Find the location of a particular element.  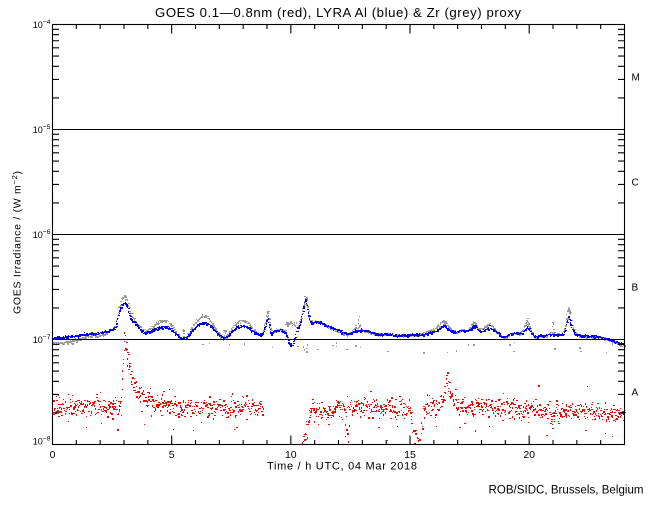

svg-text: 0 is located at coordinates (53, 455).